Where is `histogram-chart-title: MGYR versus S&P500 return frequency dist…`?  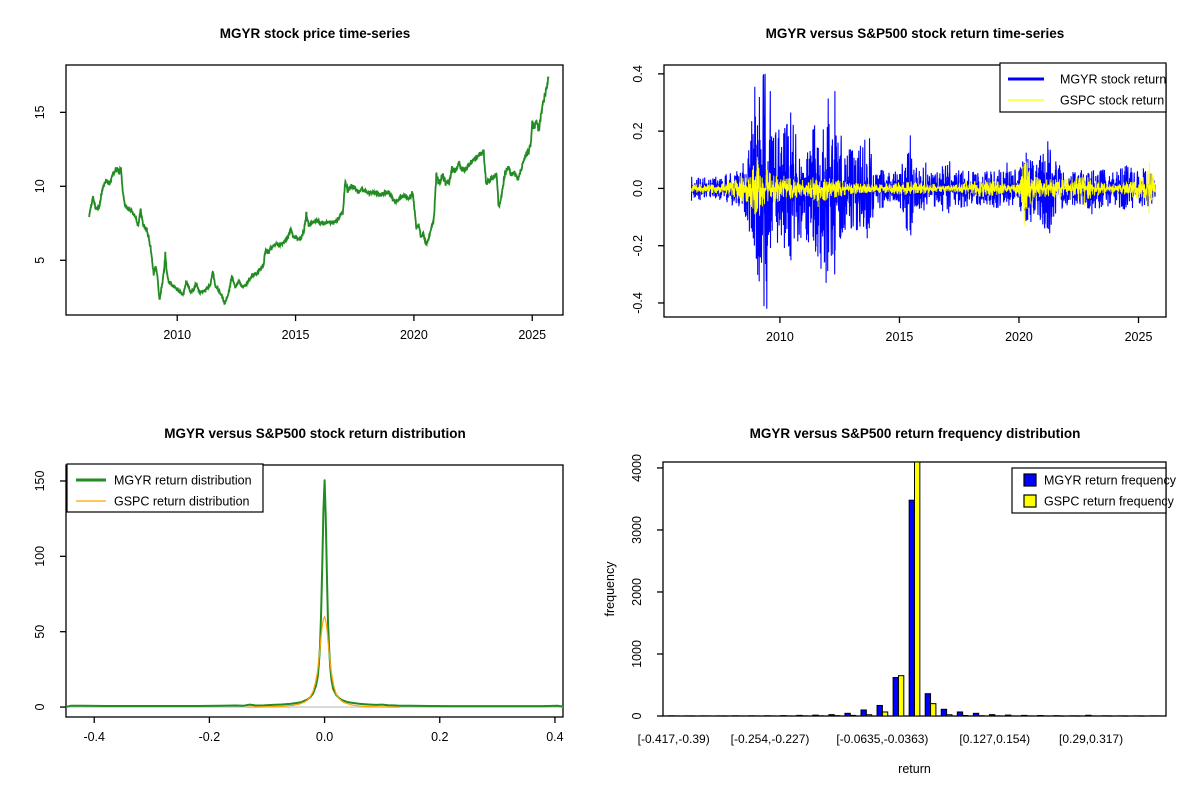
histogram-chart-title: MGYR versus S&P500 return frequency dist… is located at coordinates (915, 433).